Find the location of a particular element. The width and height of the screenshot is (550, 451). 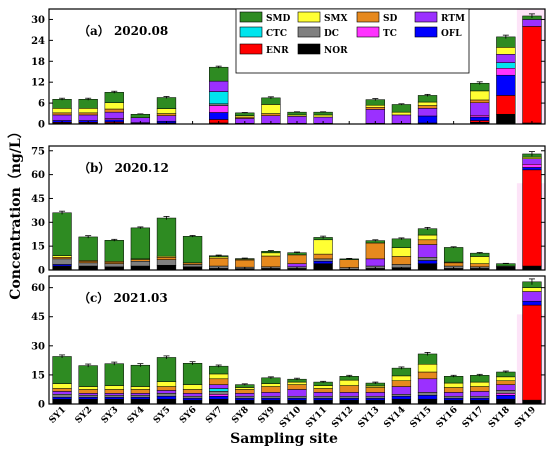

panel-label: （a） 2020.08 is located at coordinates (123, 30).